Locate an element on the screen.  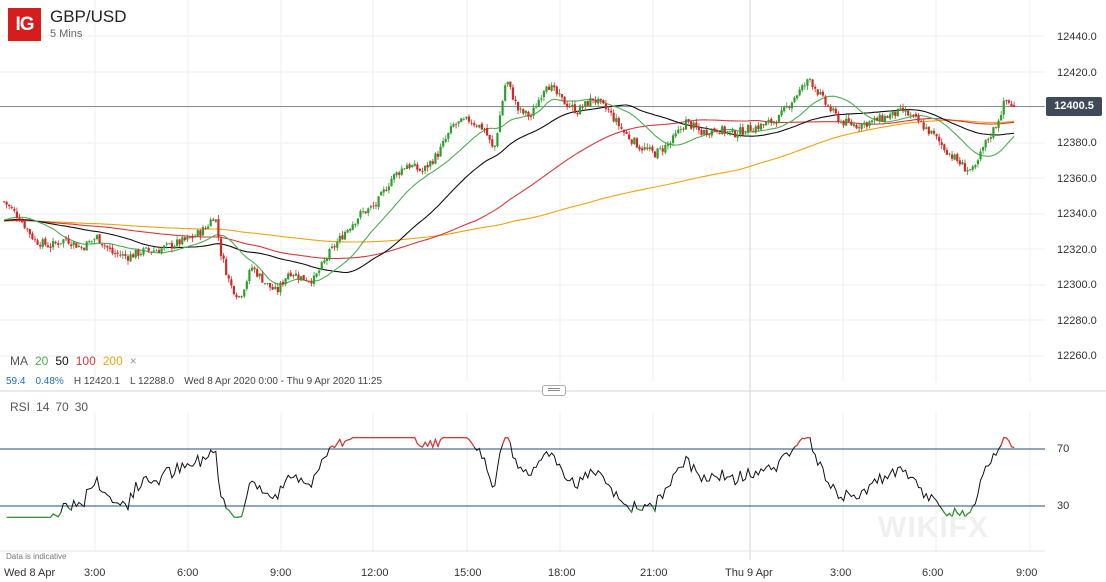
price-axis-label: 12340.0 is located at coordinates (1077, 214).